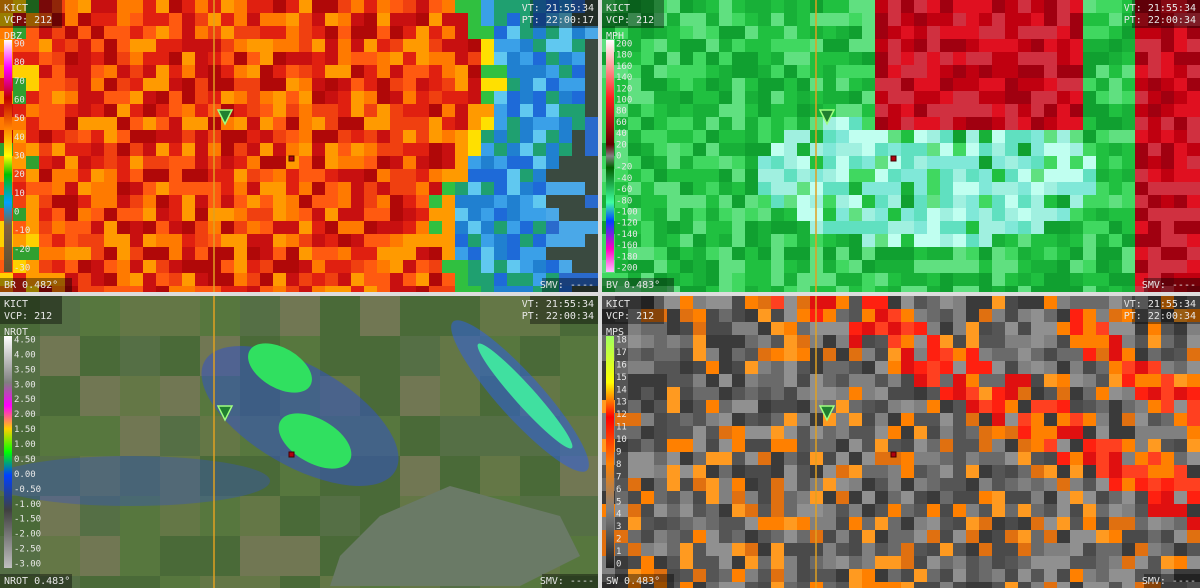  Describe the element at coordinates (25, 430) in the screenshot. I see `scale-label: 1.50` at that location.